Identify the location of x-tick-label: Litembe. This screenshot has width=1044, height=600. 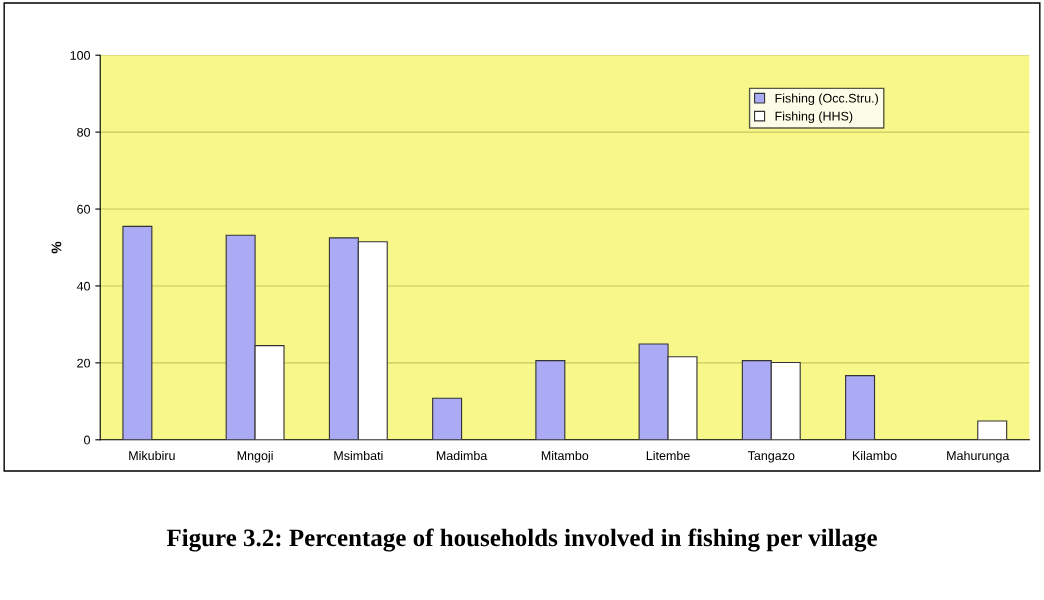
(668, 455).